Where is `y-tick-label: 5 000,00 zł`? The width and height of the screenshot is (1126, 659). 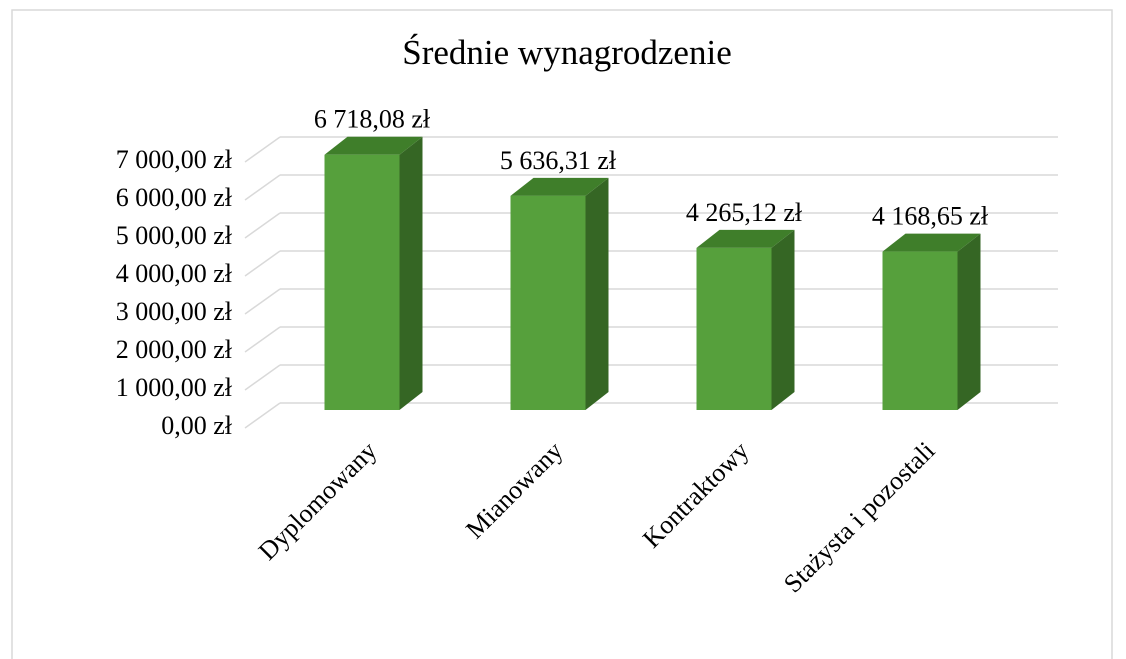
y-tick-label: 5 000,00 zł is located at coordinates (174, 235).